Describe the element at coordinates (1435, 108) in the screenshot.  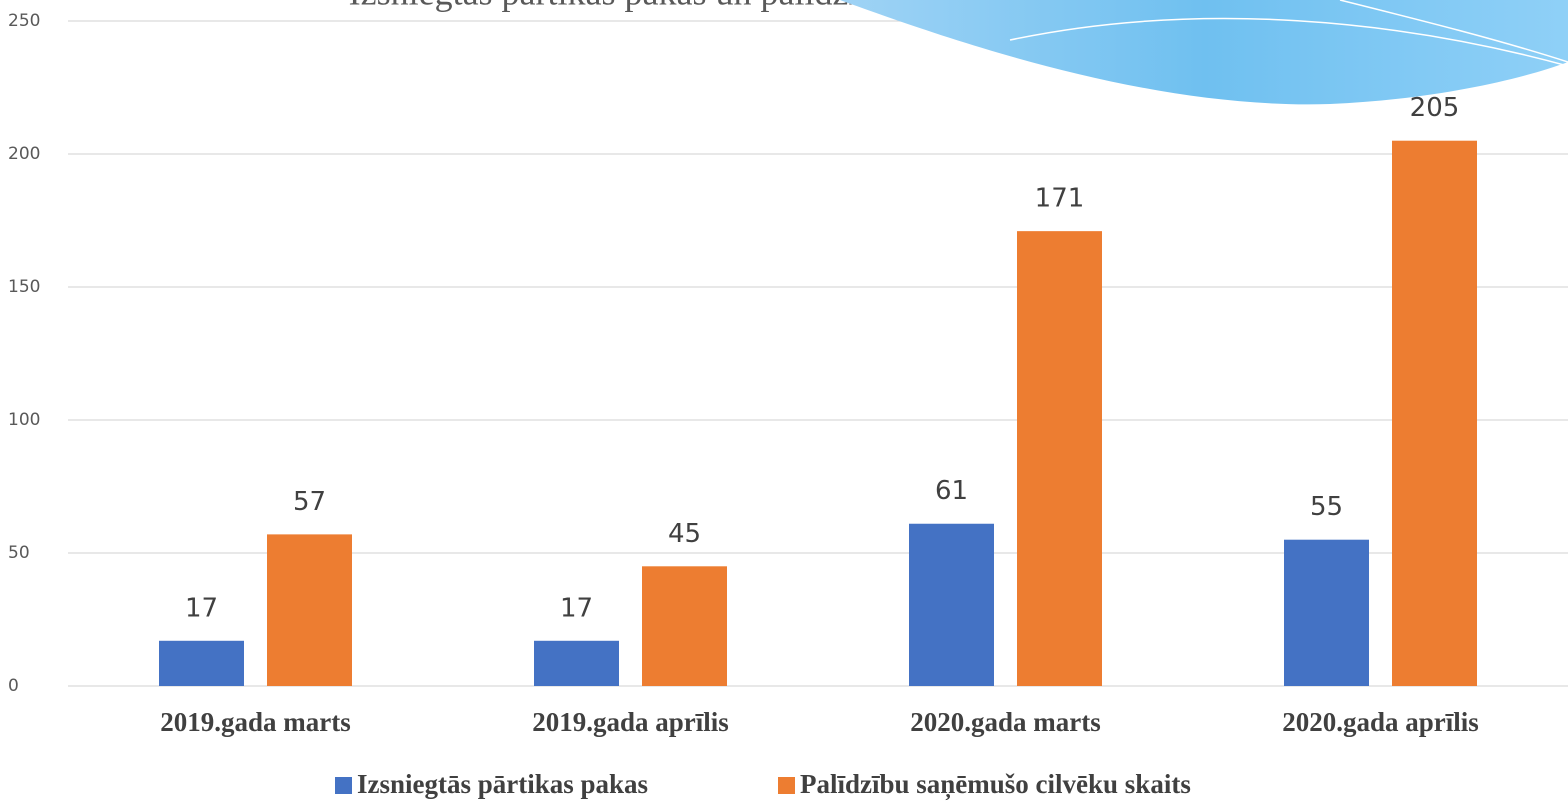
I see `value-label: 205` at that location.